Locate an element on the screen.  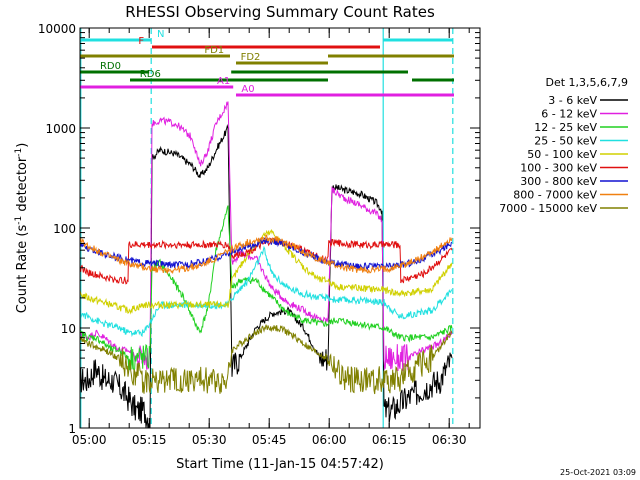
flag-label-n: N is located at coordinates (160, 34).